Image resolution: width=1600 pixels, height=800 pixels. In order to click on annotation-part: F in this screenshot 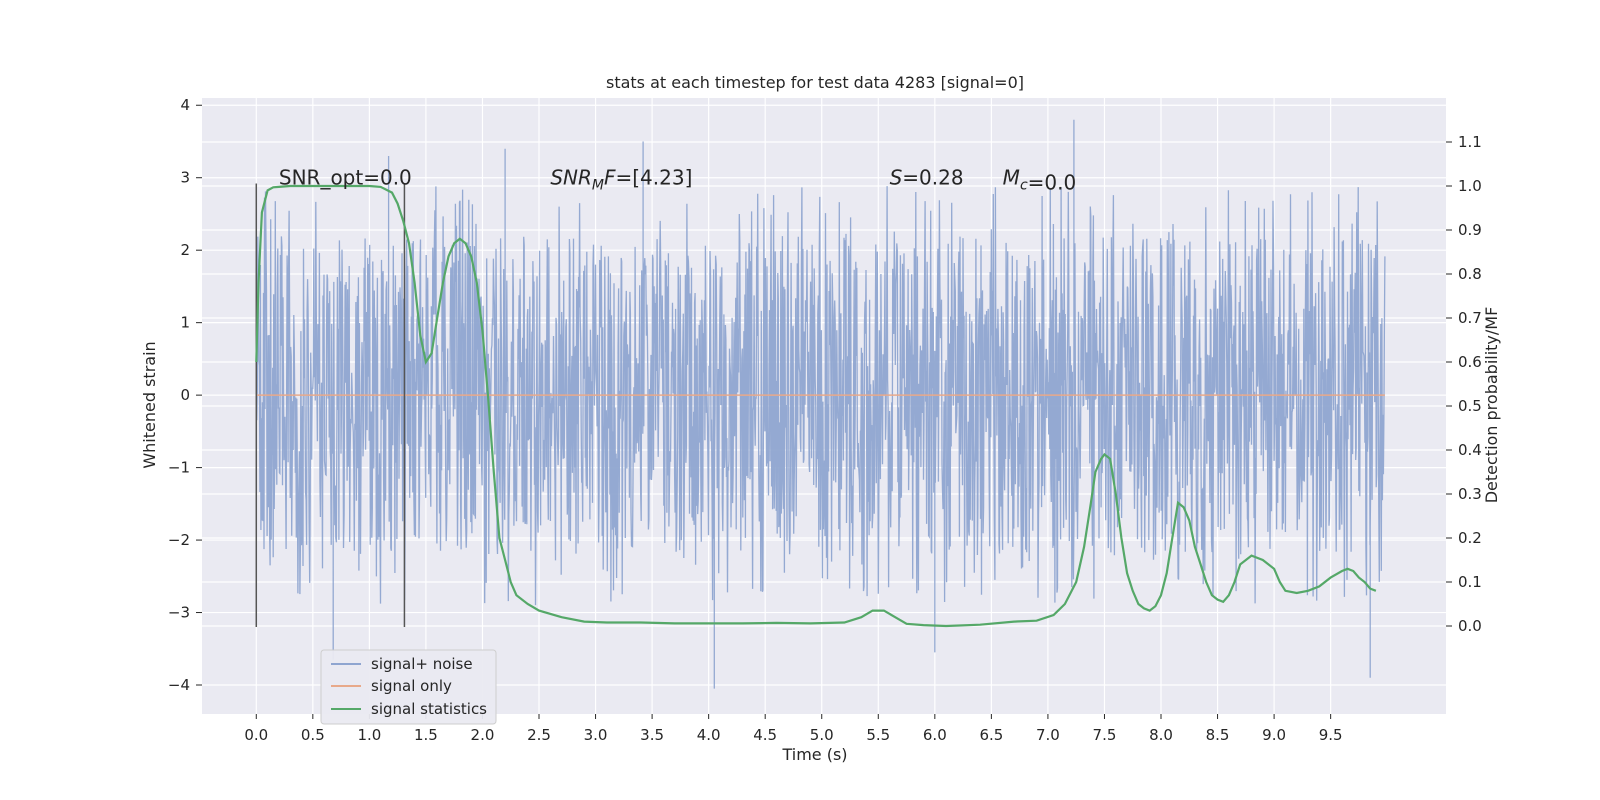, I will do `click(610, 178)`.